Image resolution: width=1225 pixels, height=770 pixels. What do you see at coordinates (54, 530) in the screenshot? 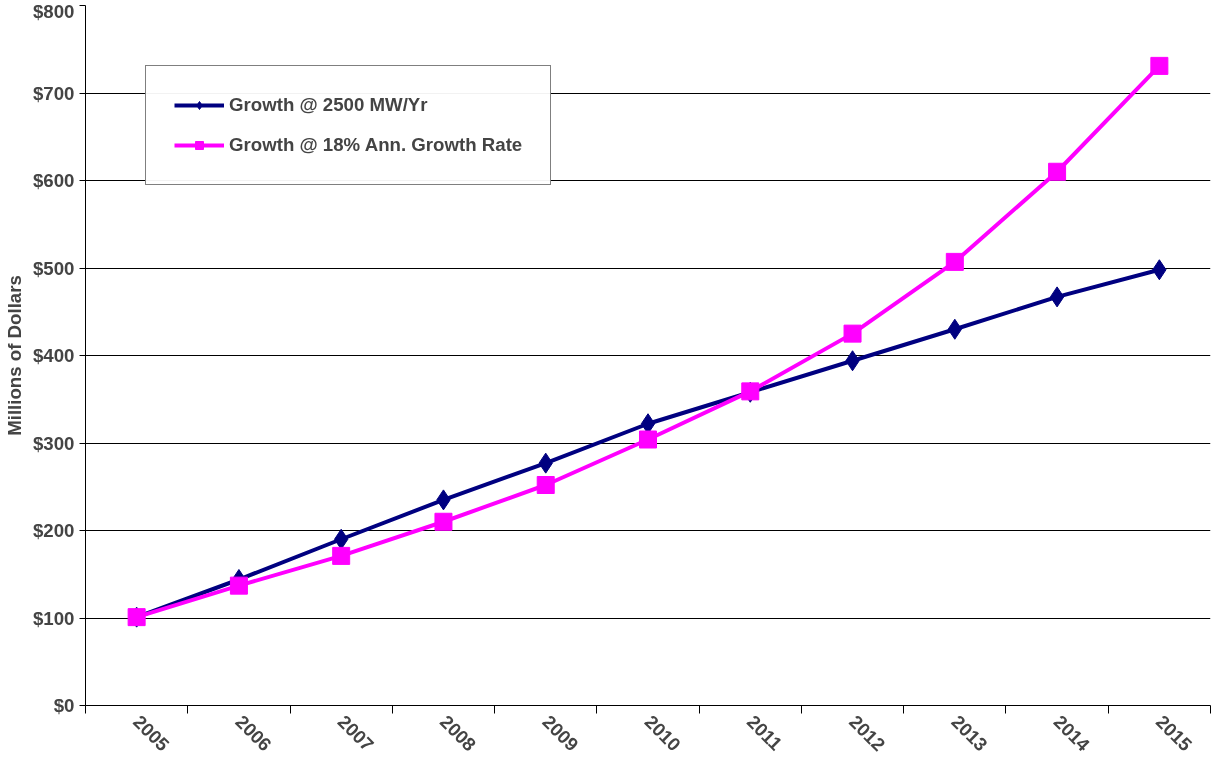
I see `y-tick-label: $200` at bounding box center [54, 530].